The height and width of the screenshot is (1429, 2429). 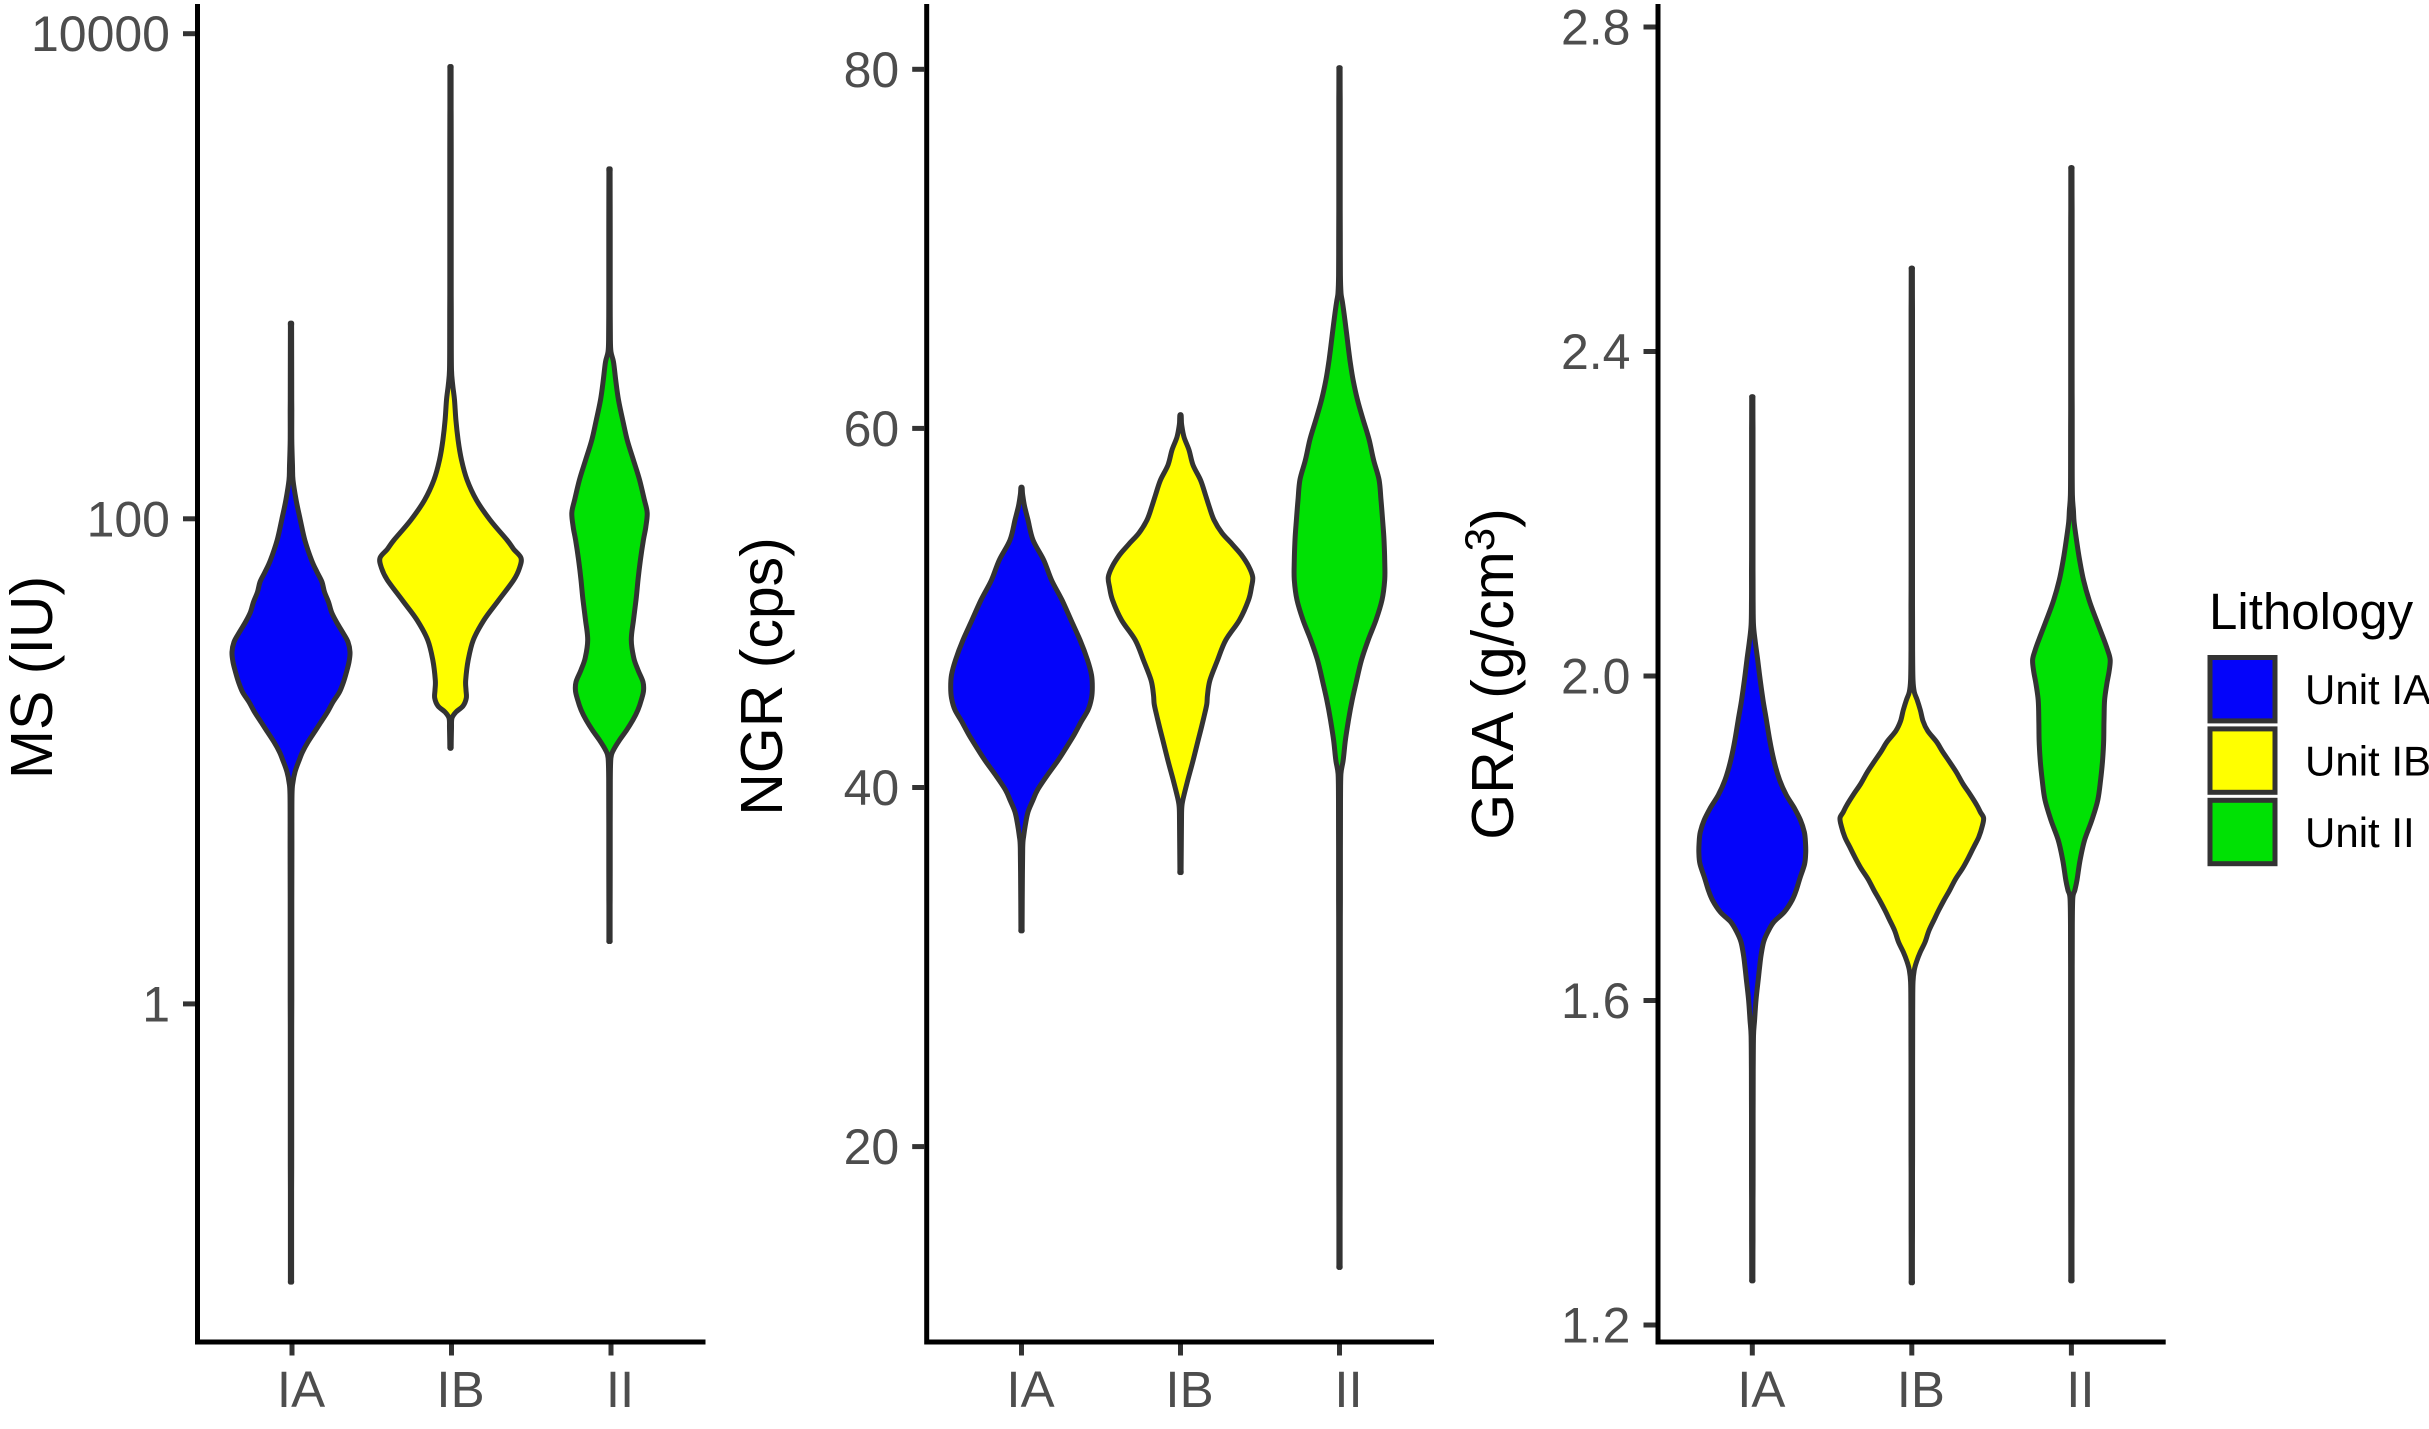 I want to click on svg-text: MS (IU), so click(x=32, y=677).